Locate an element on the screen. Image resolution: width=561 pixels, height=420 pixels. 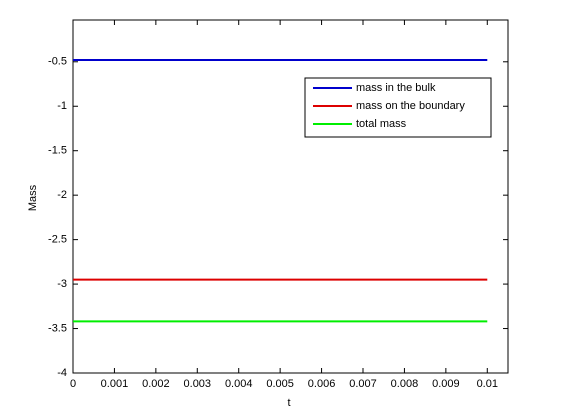
x-tick-label: 0 is located at coordinates (73, 384).